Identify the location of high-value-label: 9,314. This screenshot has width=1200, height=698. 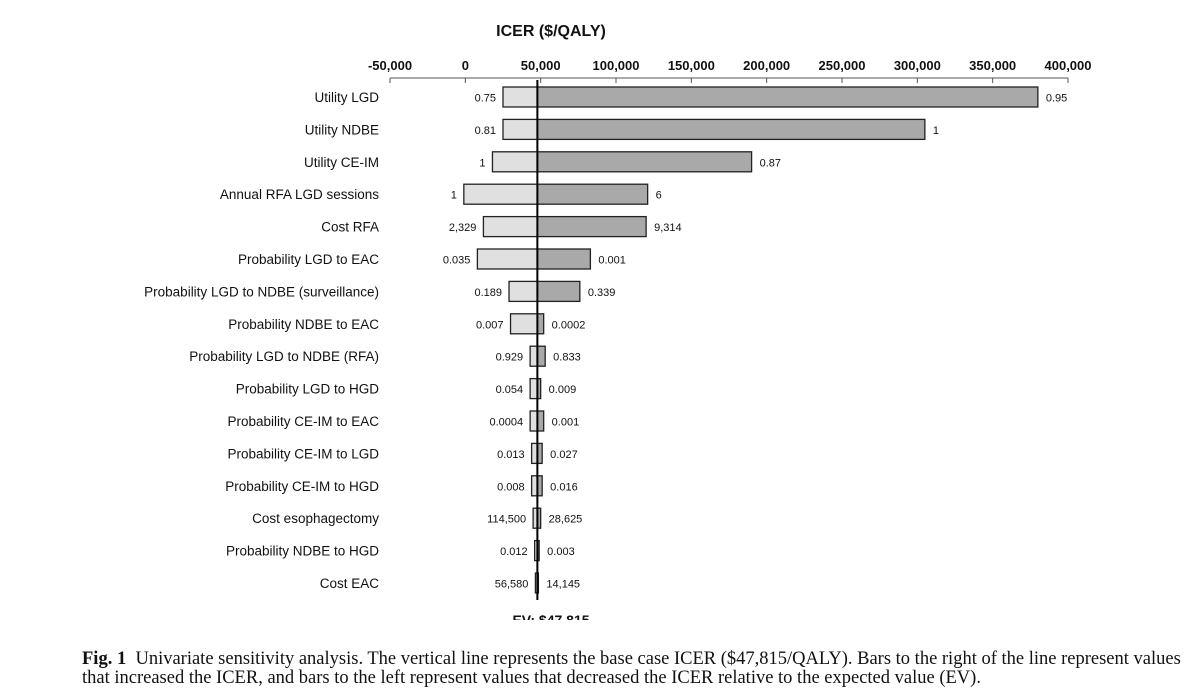
(668, 228).